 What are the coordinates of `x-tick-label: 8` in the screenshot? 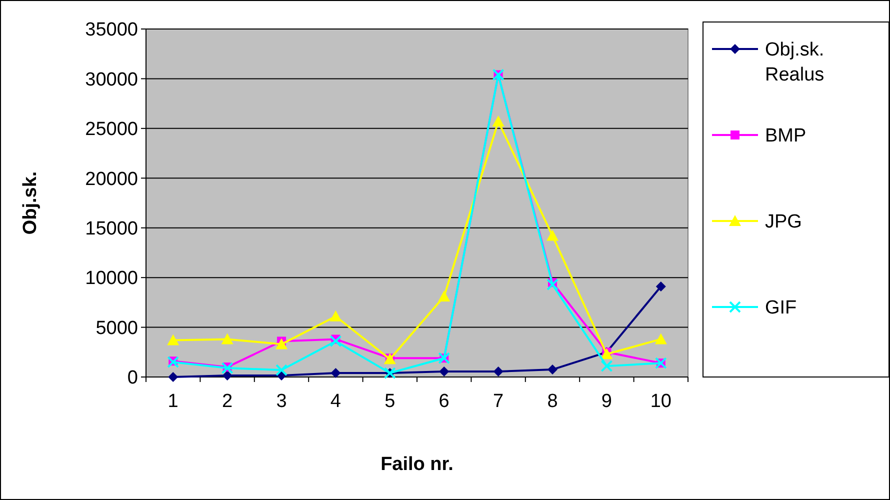 It's located at (552, 401).